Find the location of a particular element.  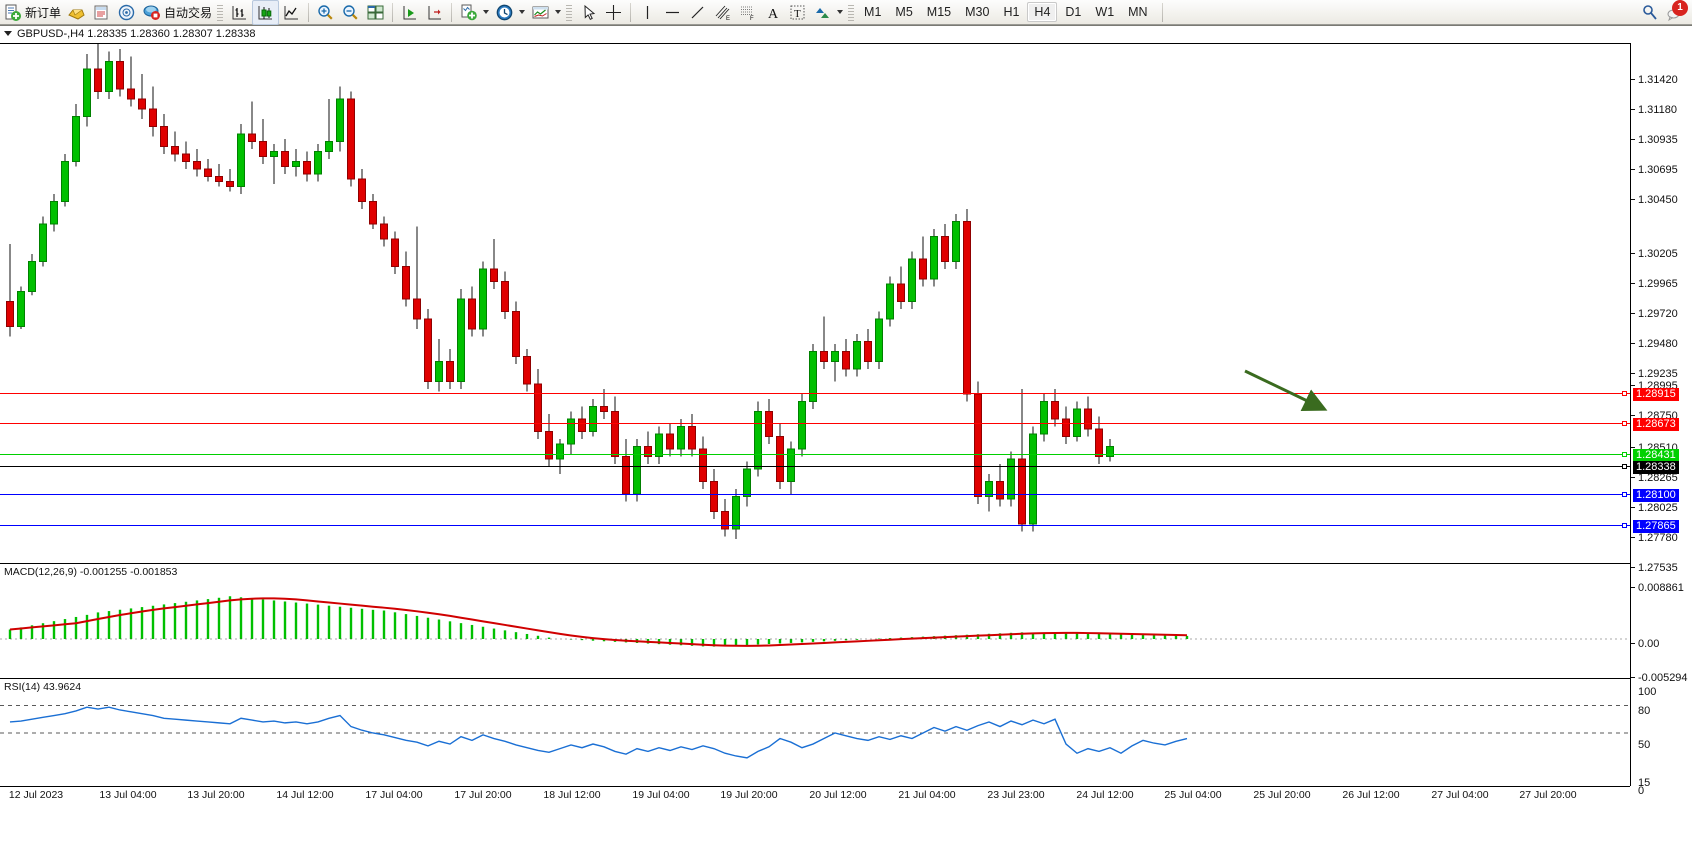

timeframe-group: M1 M5 M15 M30 H1 H4 D1 W1 MN is located at coordinates (1006, 12).